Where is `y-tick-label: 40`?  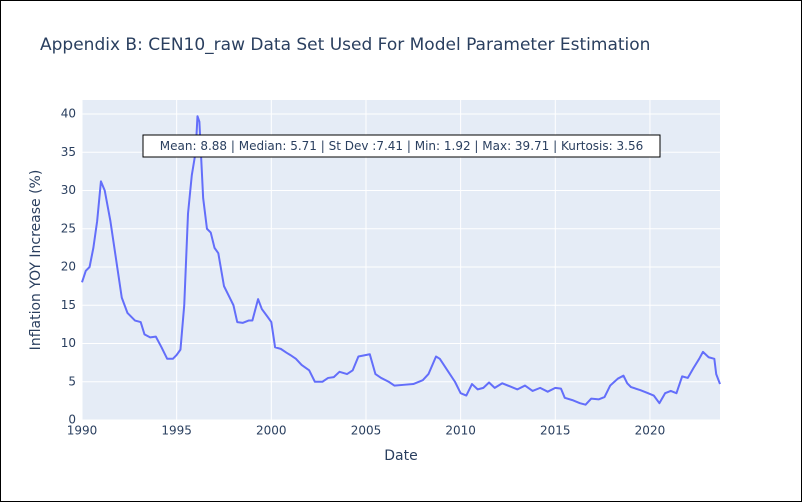 y-tick-label: 40 is located at coordinates (68, 114).